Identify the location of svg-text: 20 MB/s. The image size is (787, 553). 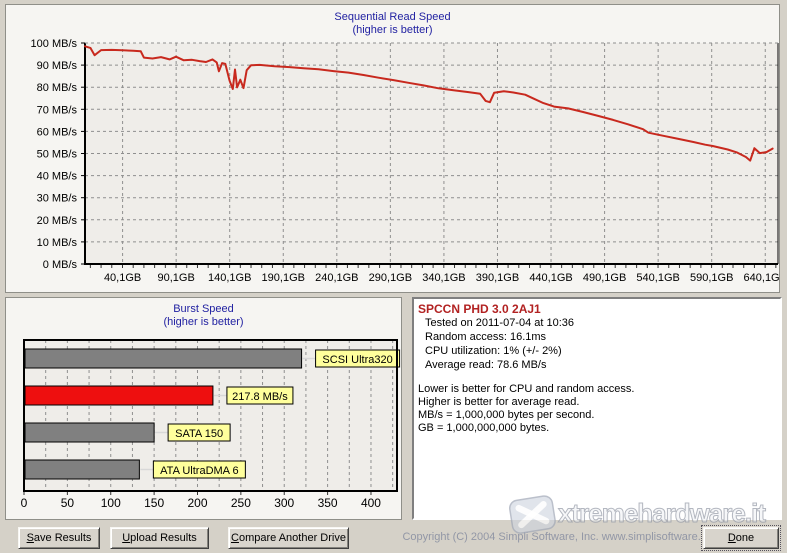
(57, 221).